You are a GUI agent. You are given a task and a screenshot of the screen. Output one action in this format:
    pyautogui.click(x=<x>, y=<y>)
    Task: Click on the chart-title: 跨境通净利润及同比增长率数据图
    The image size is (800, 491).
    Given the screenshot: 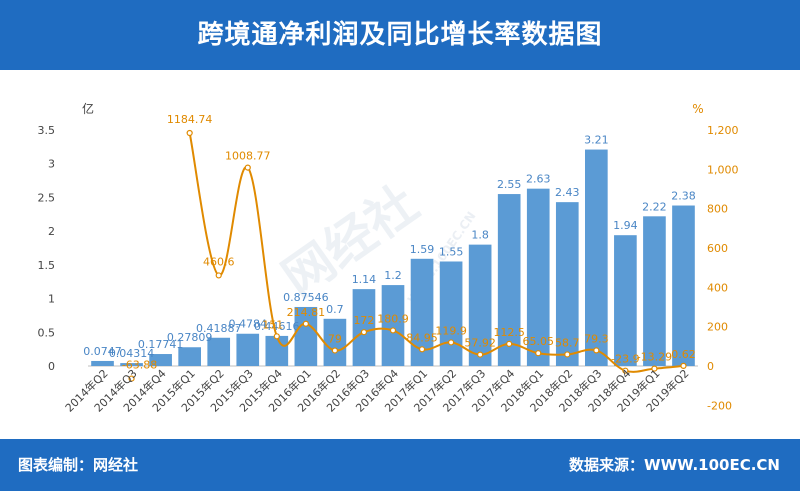 What is the action you would take?
    pyautogui.click(x=400, y=35)
    